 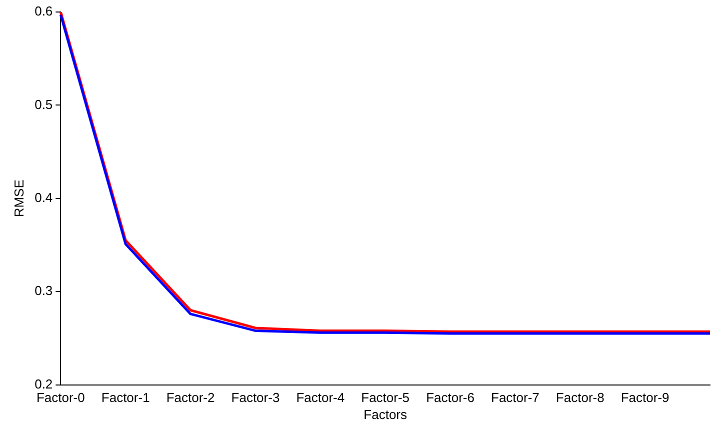 I want to click on y-tick-label: 0.5, so click(x=43, y=104).